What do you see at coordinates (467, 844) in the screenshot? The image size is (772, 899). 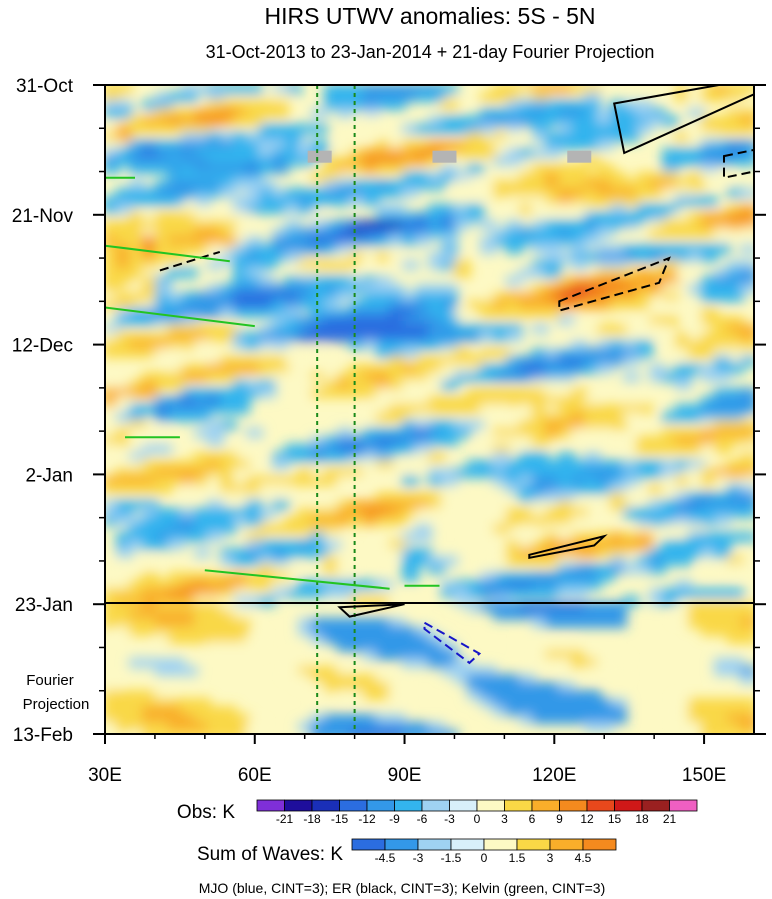 I see `waves-colorbar-swatch` at bounding box center [467, 844].